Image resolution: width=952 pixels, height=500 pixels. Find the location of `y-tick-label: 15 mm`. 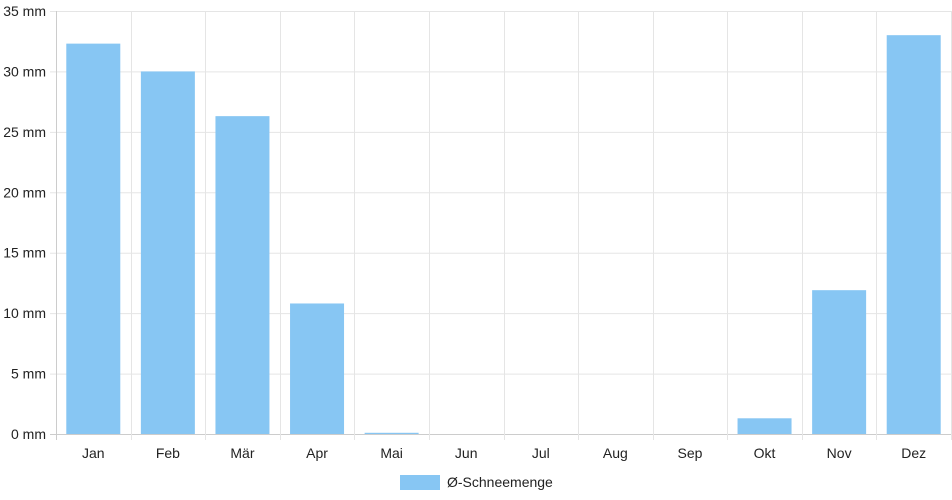

y-tick-label: 15 mm is located at coordinates (24, 253).